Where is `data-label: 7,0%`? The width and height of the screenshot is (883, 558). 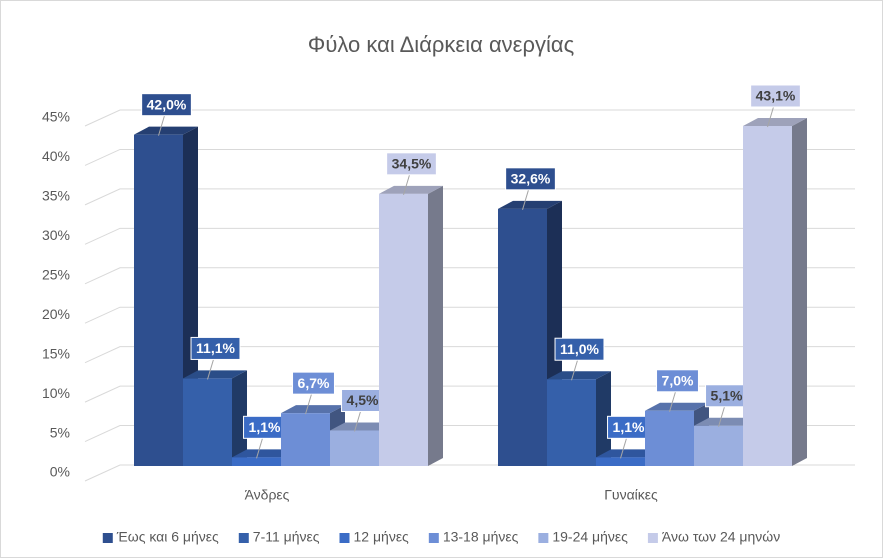 data-label: 7,0% is located at coordinates (678, 380).